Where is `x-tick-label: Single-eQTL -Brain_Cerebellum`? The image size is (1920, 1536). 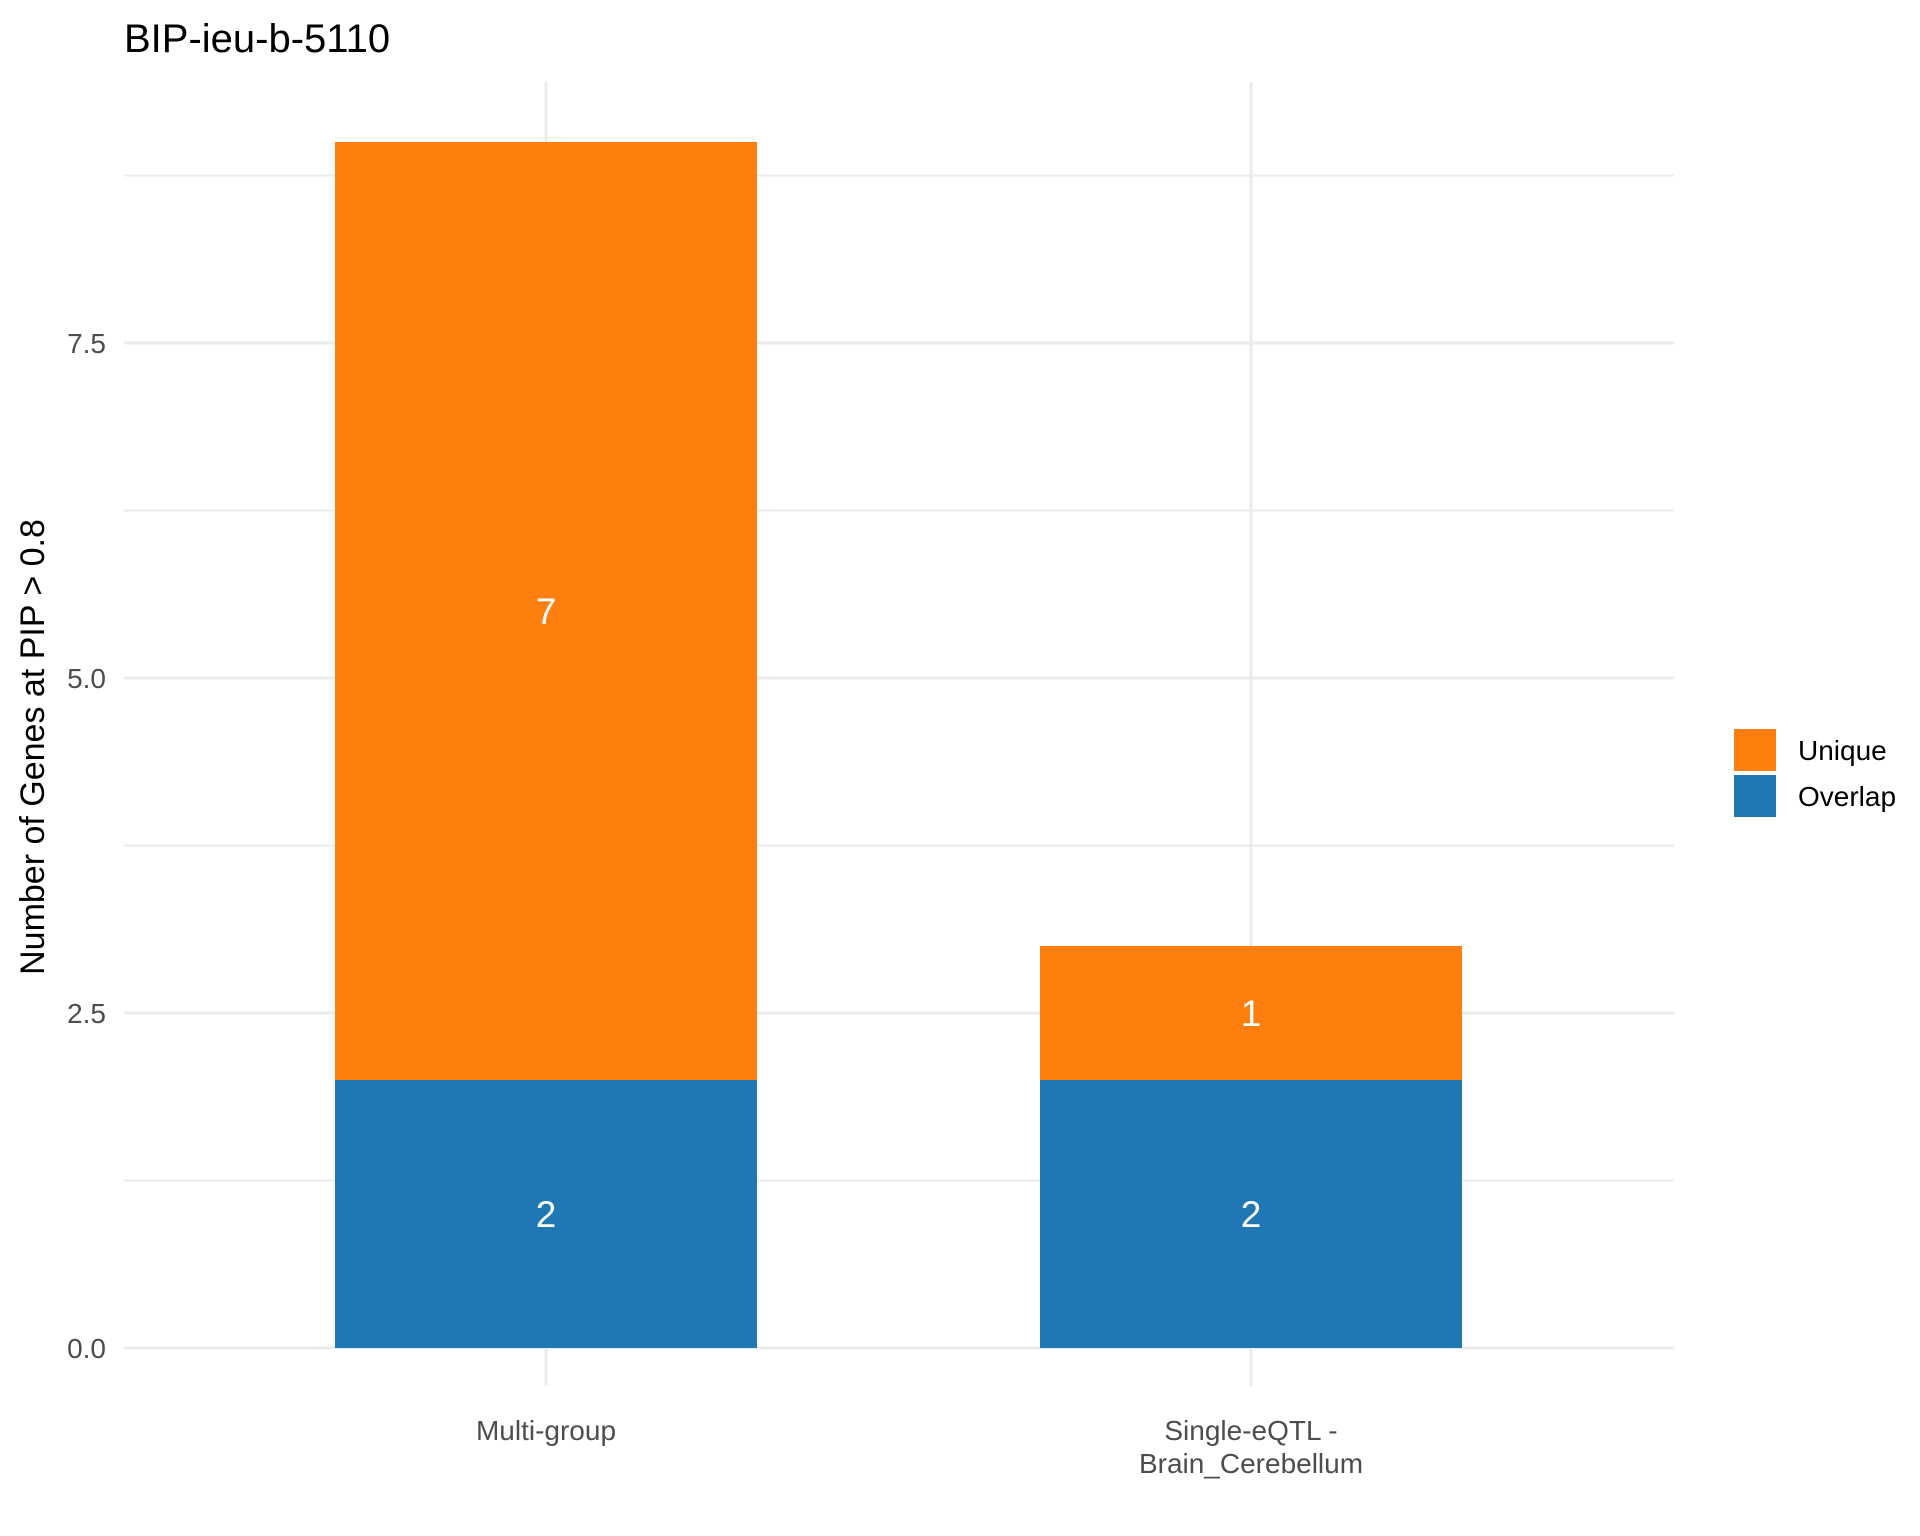 x-tick-label: Single-eQTL -Brain_Cerebellum is located at coordinates (1251, 1447).